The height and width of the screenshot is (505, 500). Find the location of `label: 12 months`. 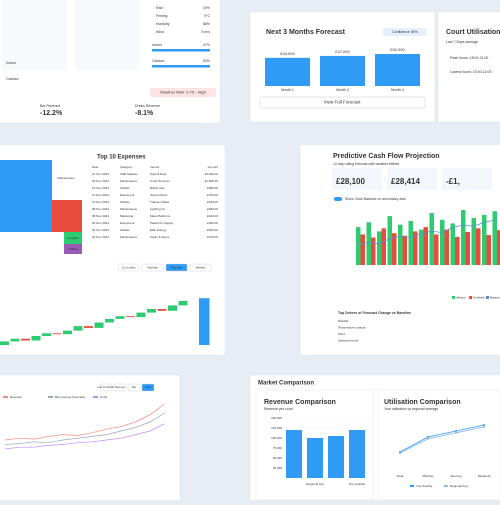

label: 12 months is located at coordinates (128, 267).